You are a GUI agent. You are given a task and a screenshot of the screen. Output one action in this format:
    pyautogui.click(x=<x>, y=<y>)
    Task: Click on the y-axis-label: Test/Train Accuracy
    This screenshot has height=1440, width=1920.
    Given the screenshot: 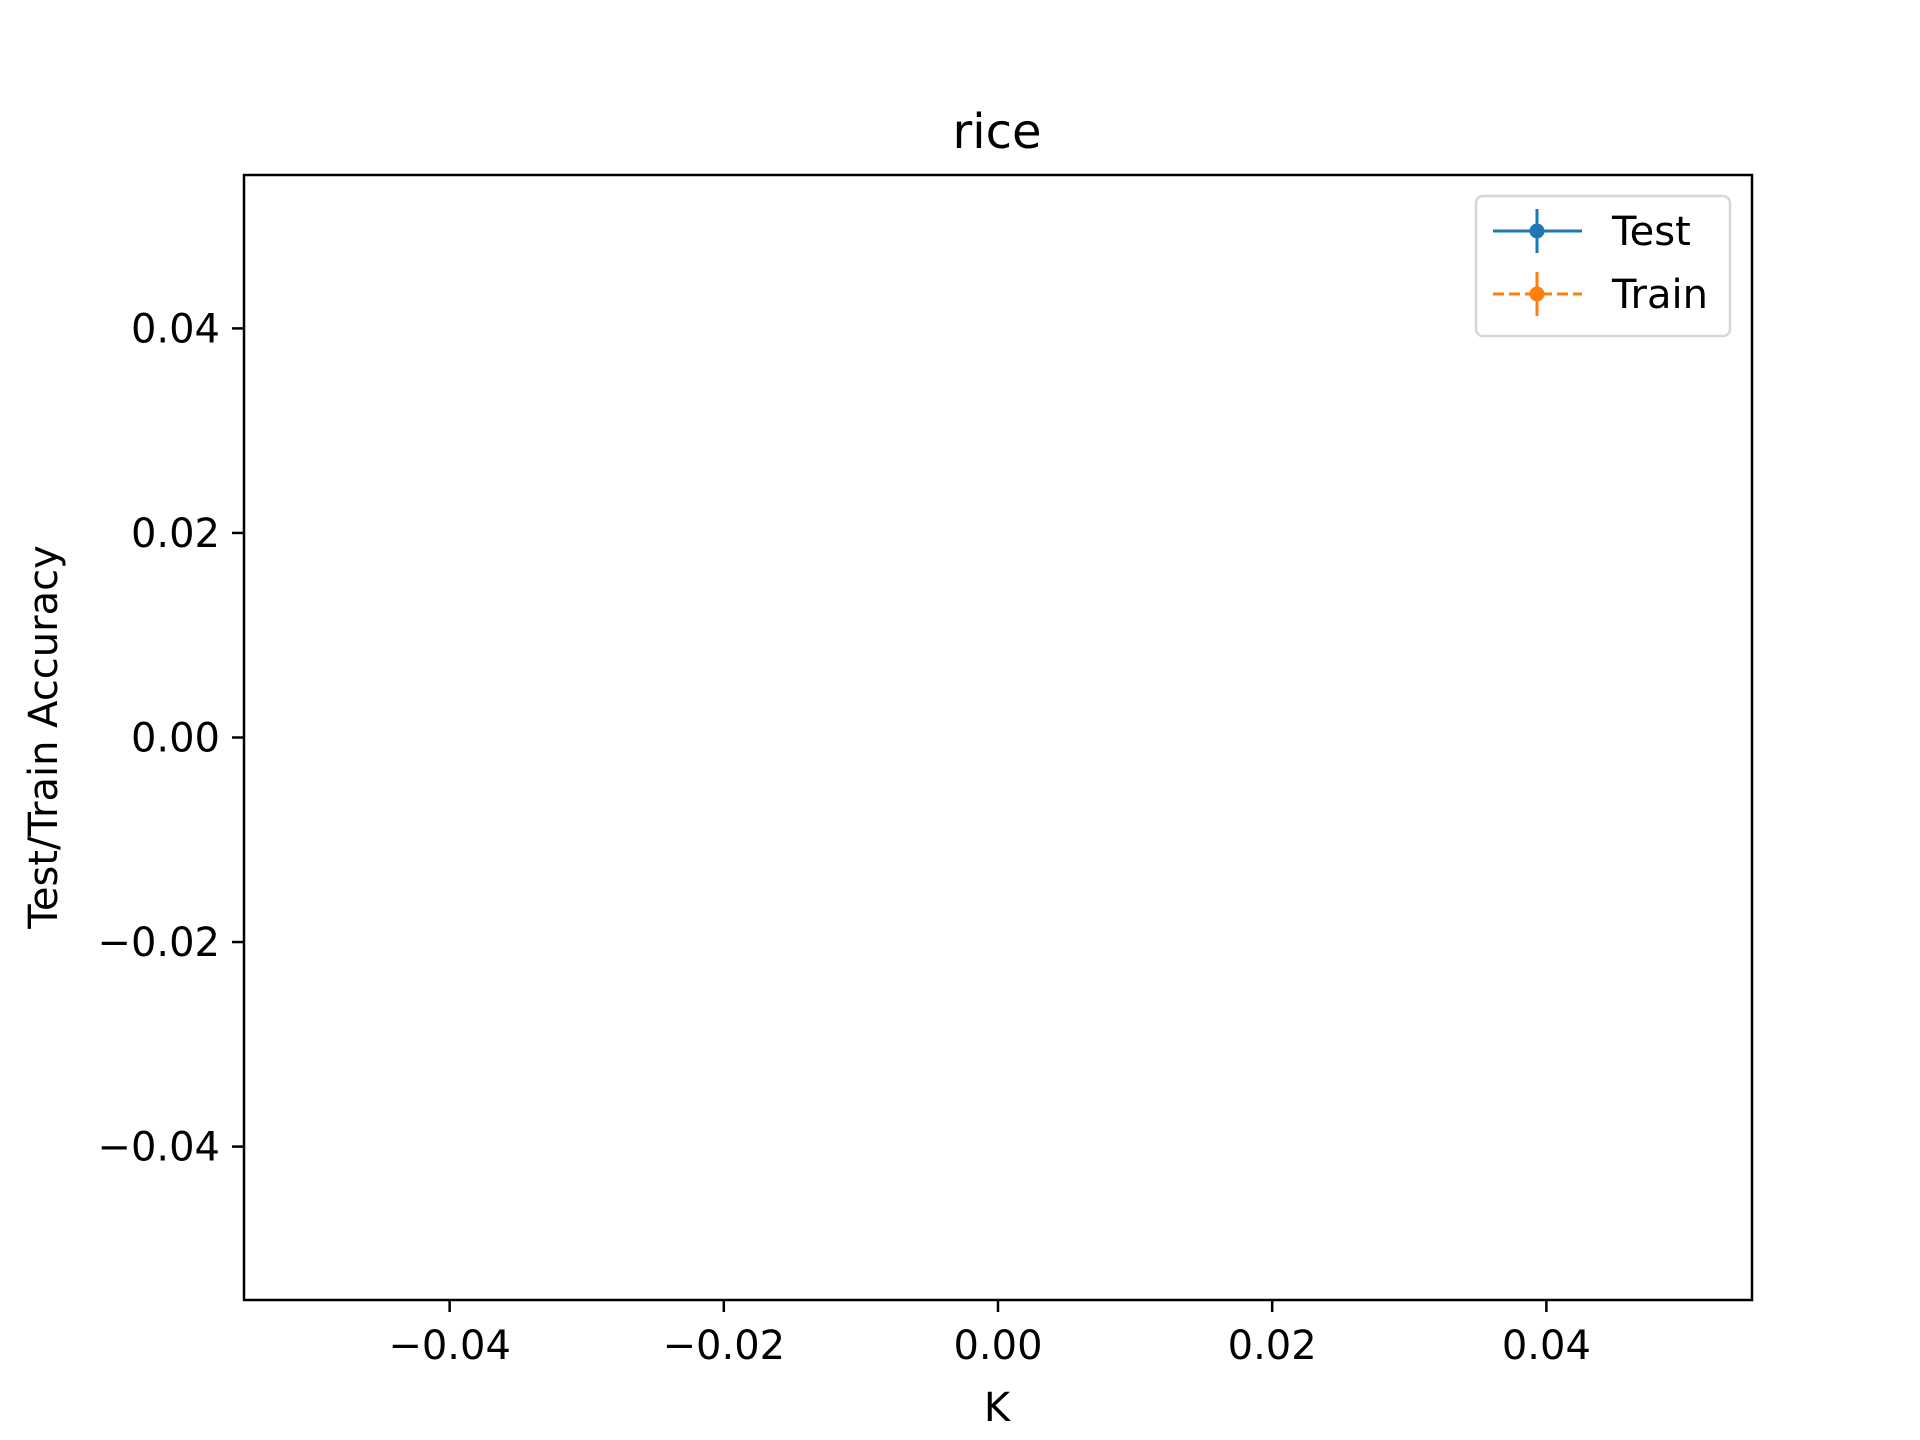 What is the action you would take?
    pyautogui.click(x=44, y=737)
    